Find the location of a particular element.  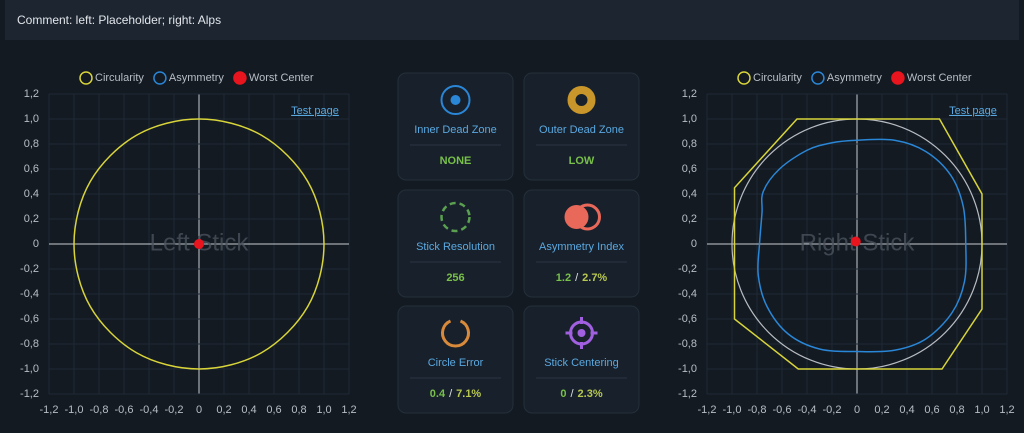

value: LOW is located at coordinates (582, 161).